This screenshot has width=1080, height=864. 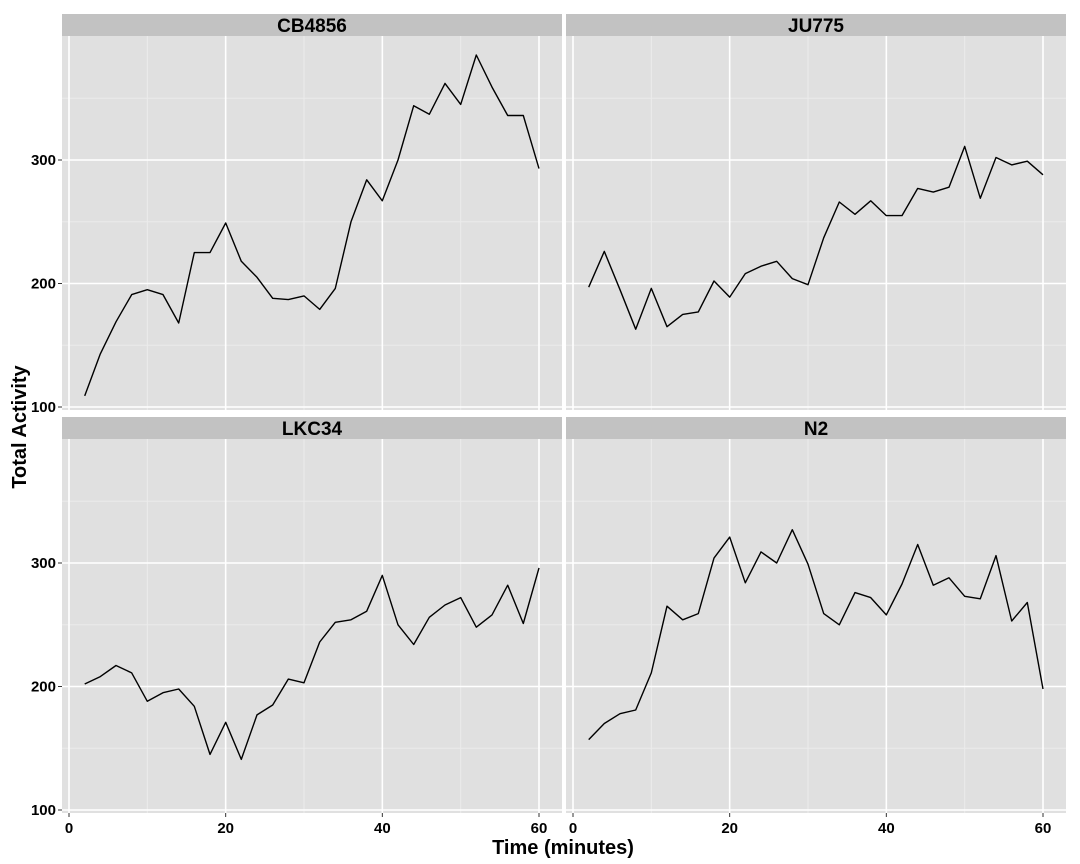 I want to click on strip-label-n2: N2, so click(x=816, y=429).